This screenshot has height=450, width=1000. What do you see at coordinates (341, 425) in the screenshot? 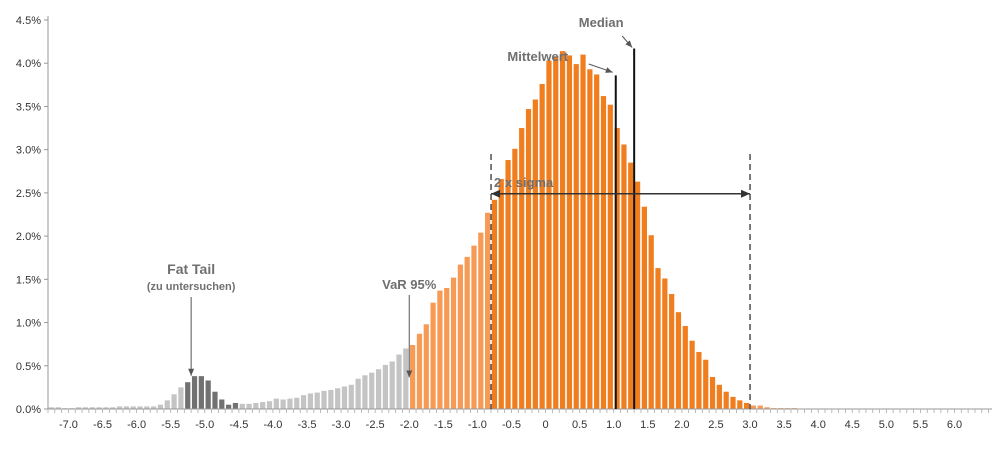
I see `x-tick-label: -3.0` at bounding box center [341, 425].